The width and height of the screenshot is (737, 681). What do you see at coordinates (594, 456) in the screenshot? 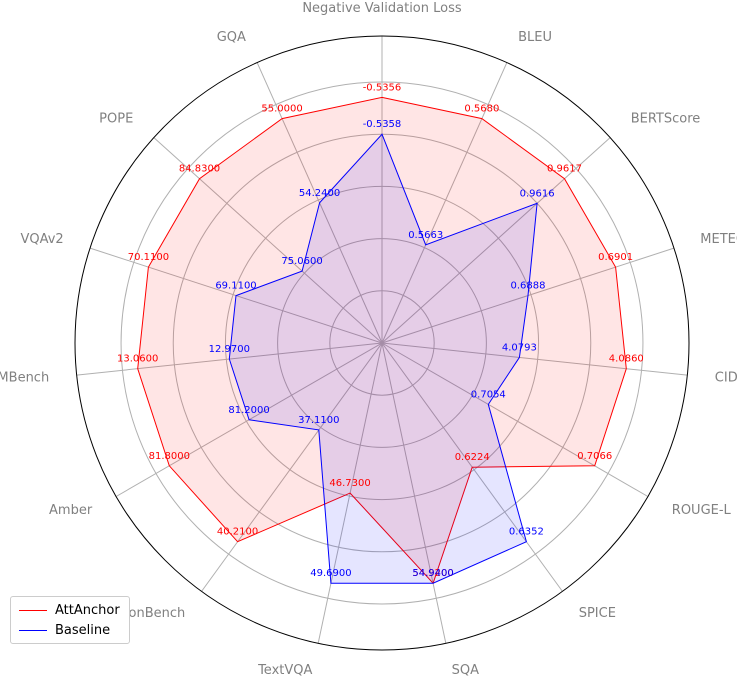
I see `value-label-attanchor-rouge-l: 0.7066` at bounding box center [594, 456].